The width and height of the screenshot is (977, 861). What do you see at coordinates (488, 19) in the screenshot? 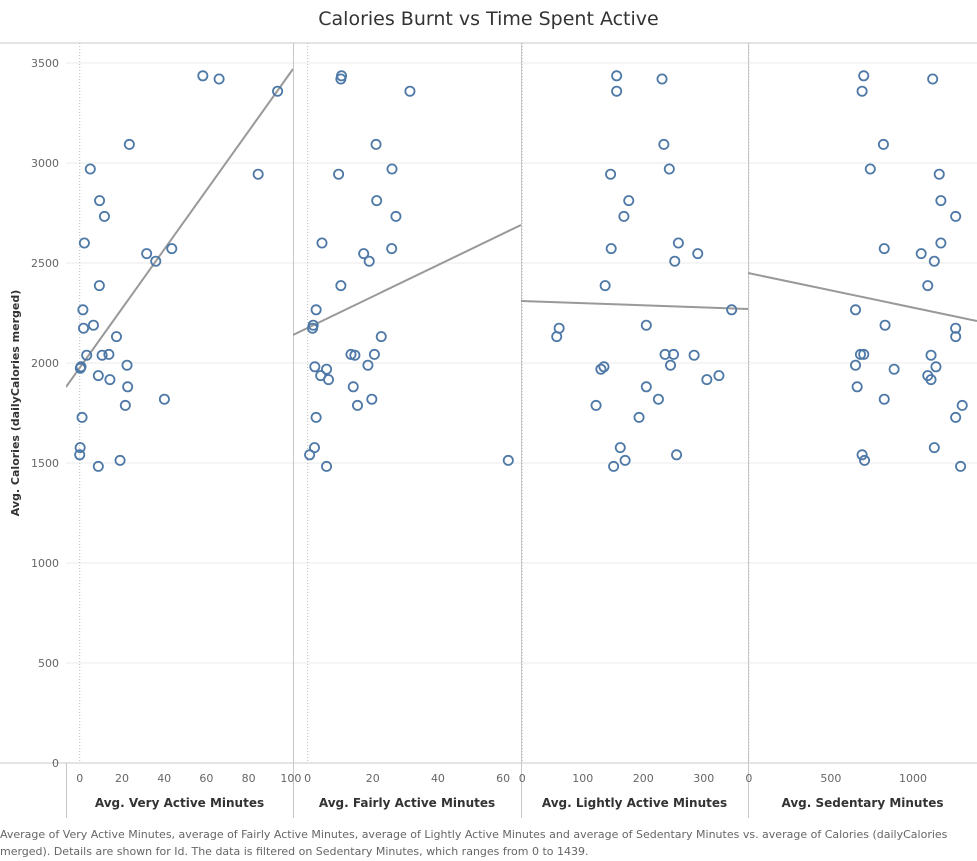
I see `chart-title: Calories Burnt vs Time Spent Active` at bounding box center [488, 19].